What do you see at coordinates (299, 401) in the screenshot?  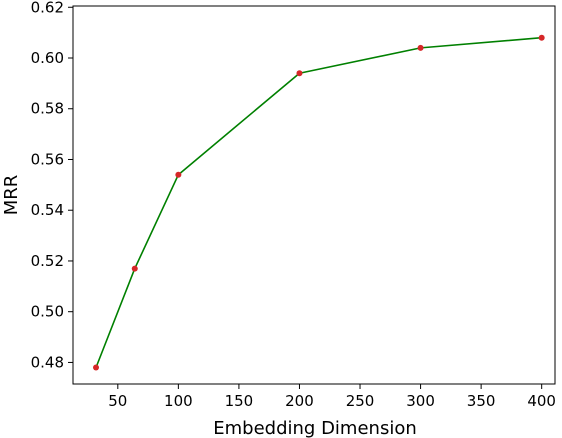 I see `x-tick-label: 200` at bounding box center [299, 401].